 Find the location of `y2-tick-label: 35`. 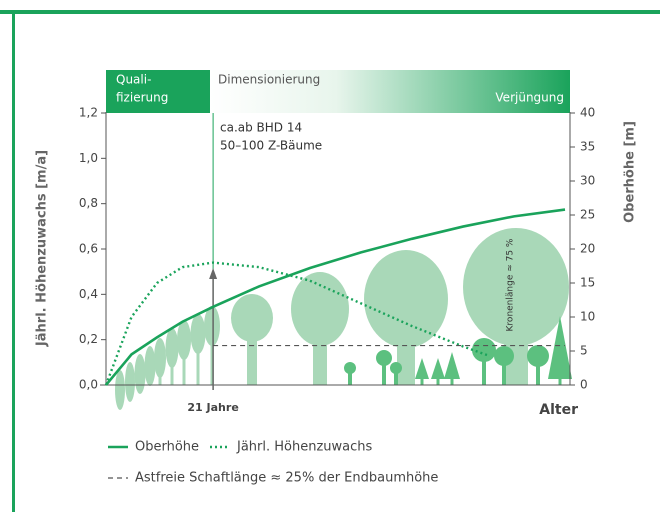

y2-tick-label: 35 is located at coordinates (587, 147).